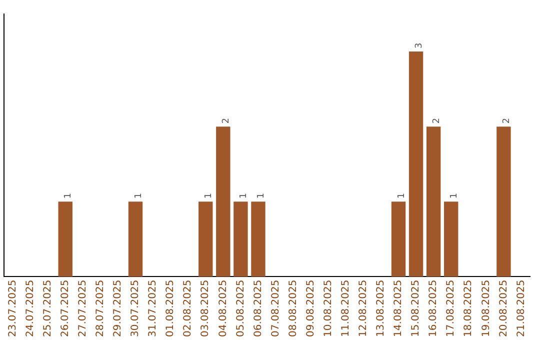 The height and width of the screenshot is (340, 540). Describe the element at coordinates (293, 309) in the screenshot. I see `x-tick-label: 08.08.2025` at that location.